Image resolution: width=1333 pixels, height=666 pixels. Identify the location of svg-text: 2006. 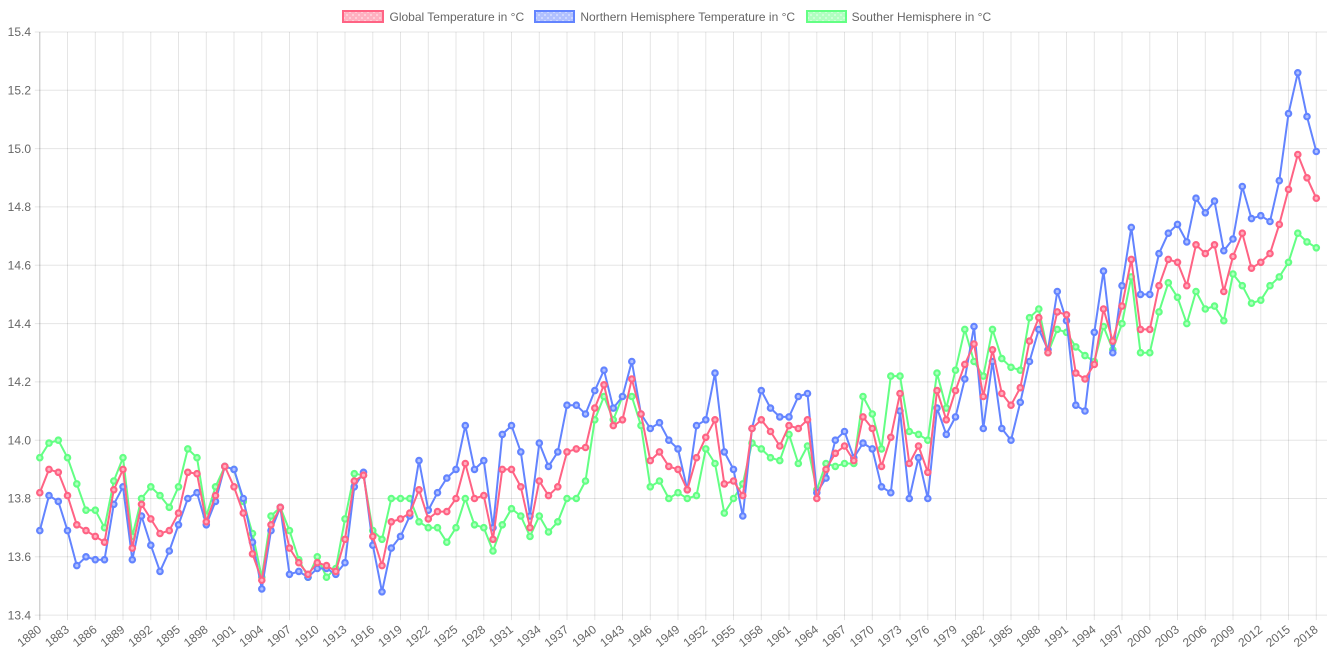
(1195, 636).